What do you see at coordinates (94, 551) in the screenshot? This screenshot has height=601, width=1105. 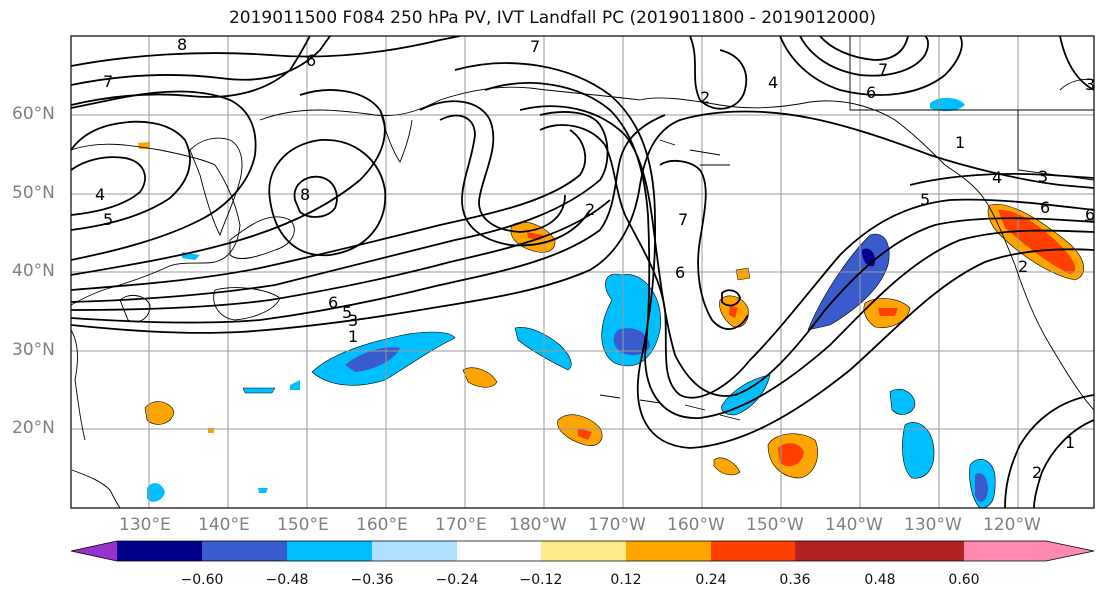 I see `colorbar-low-extension` at bounding box center [94, 551].